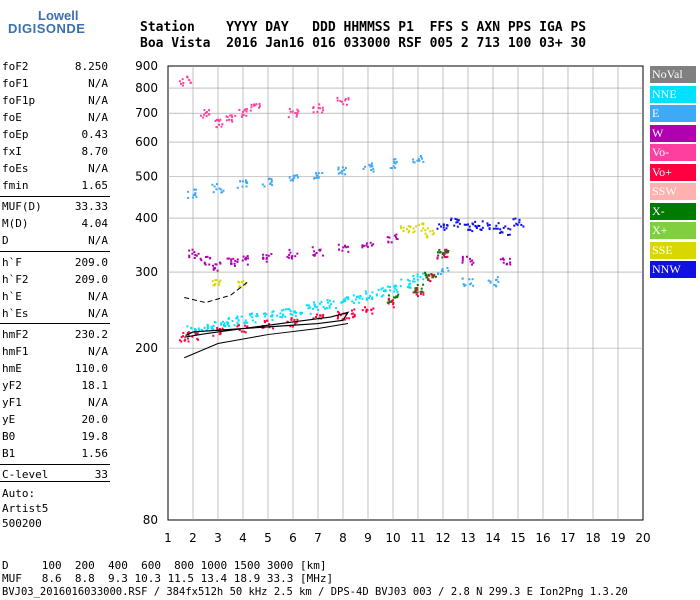 Image resolution: width=700 pixels, height=600 pixels. What do you see at coordinates (368, 538) in the screenshot?
I see `x-tick-label: 9` at bounding box center [368, 538].